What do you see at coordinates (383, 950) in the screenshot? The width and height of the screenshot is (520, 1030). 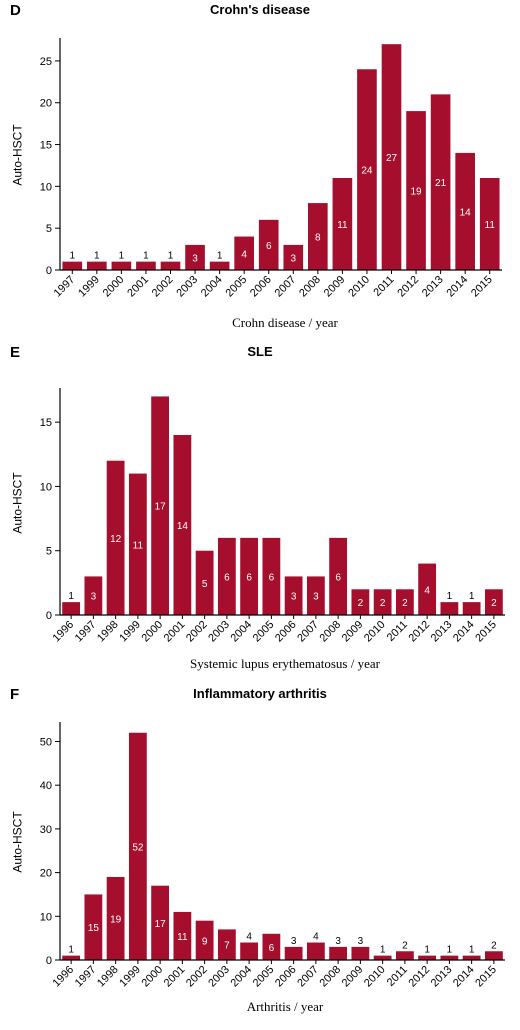 I see `data-label-2010: 1` at bounding box center [383, 950].